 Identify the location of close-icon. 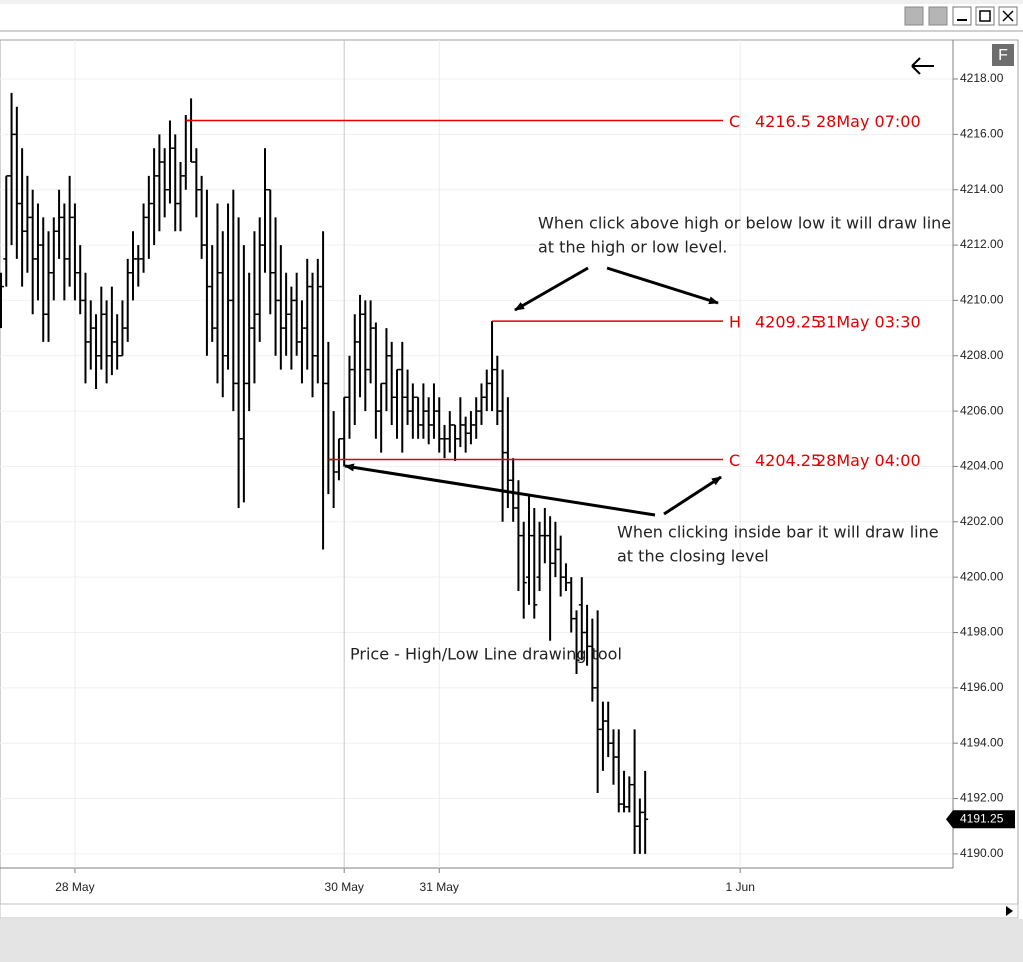
(1008, 16).